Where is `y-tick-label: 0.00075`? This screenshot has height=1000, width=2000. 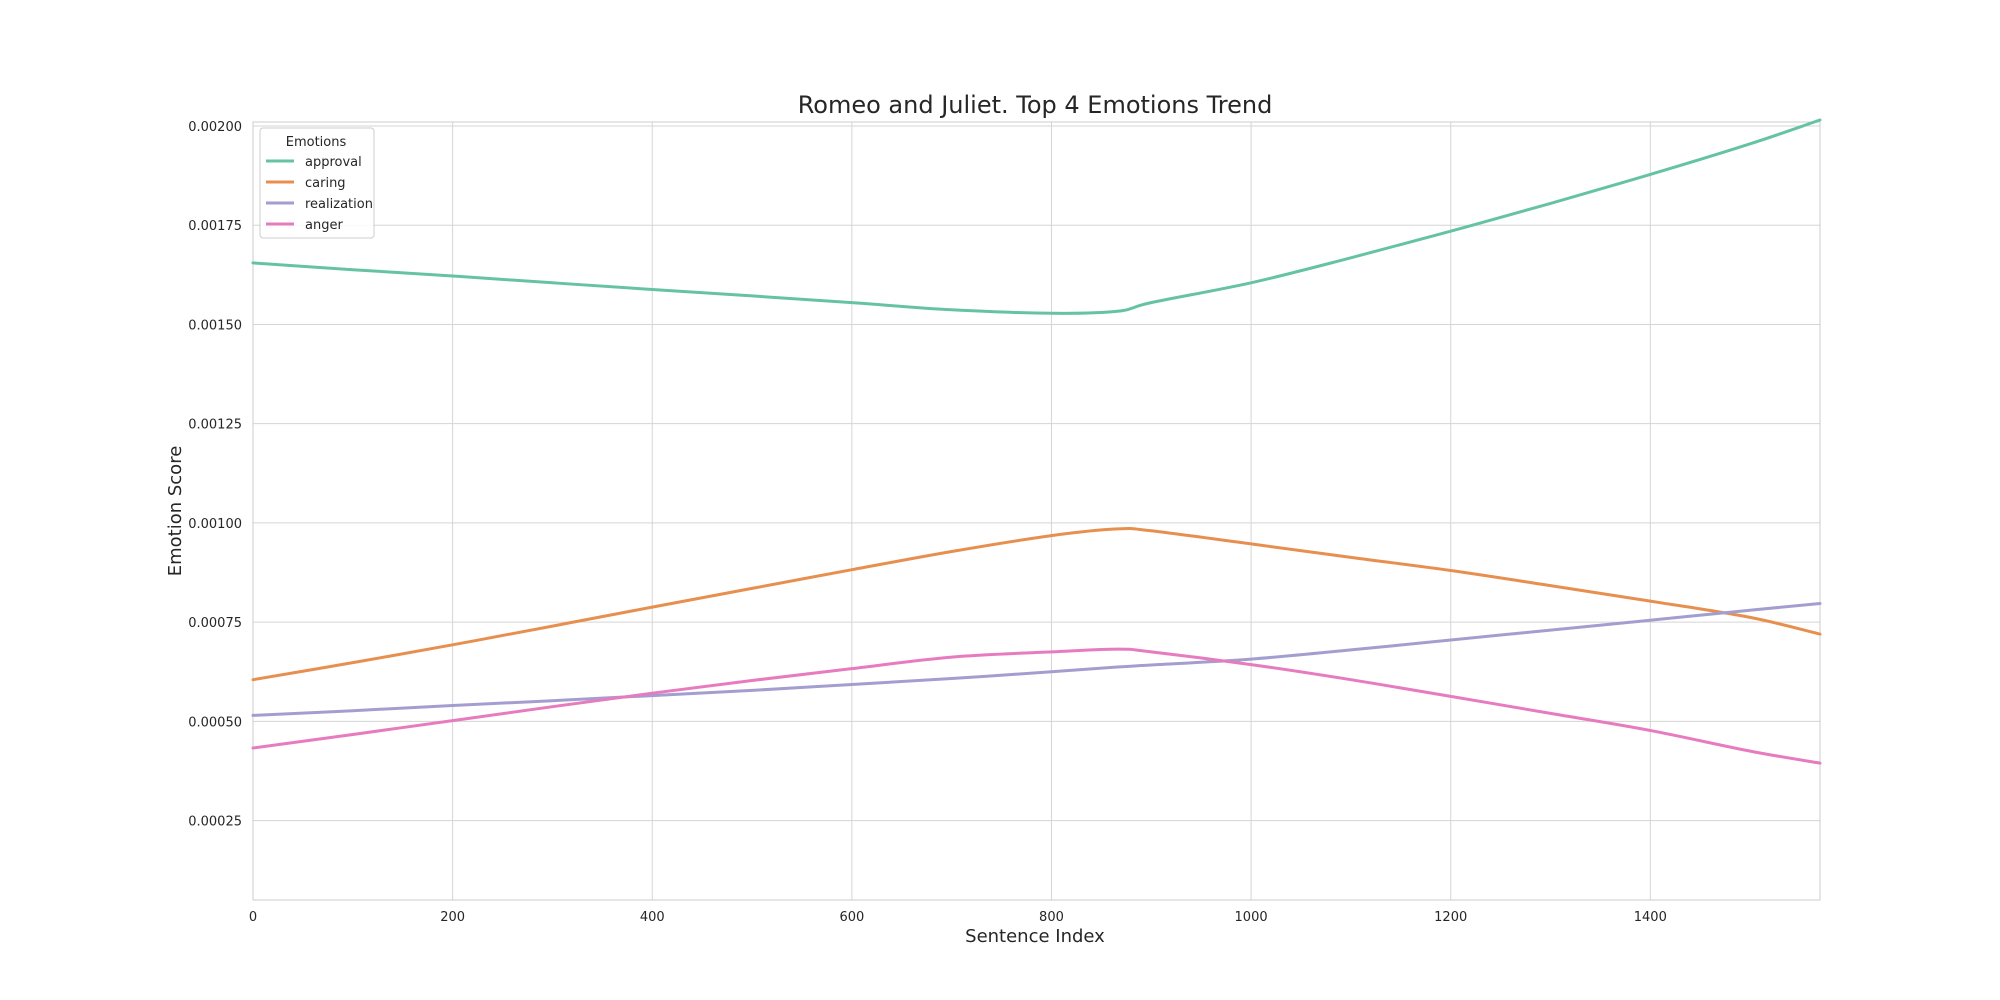
y-tick-label: 0.00075 is located at coordinates (215, 623).